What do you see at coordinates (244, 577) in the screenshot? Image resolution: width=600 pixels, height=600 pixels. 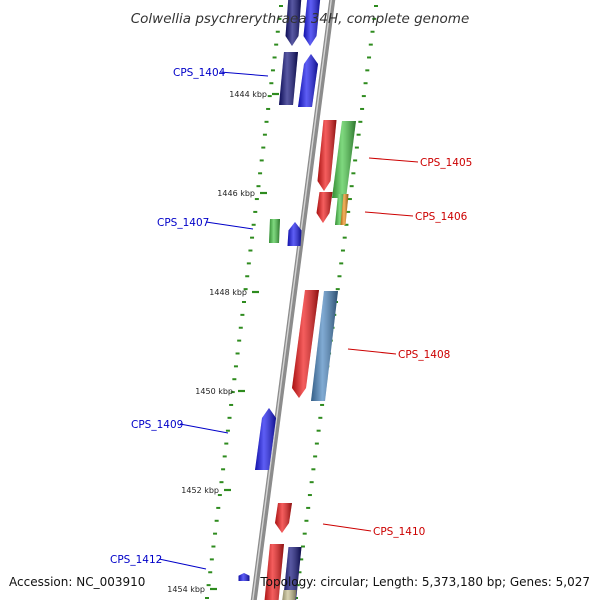 I see `cds-1412-blue` at bounding box center [244, 577].